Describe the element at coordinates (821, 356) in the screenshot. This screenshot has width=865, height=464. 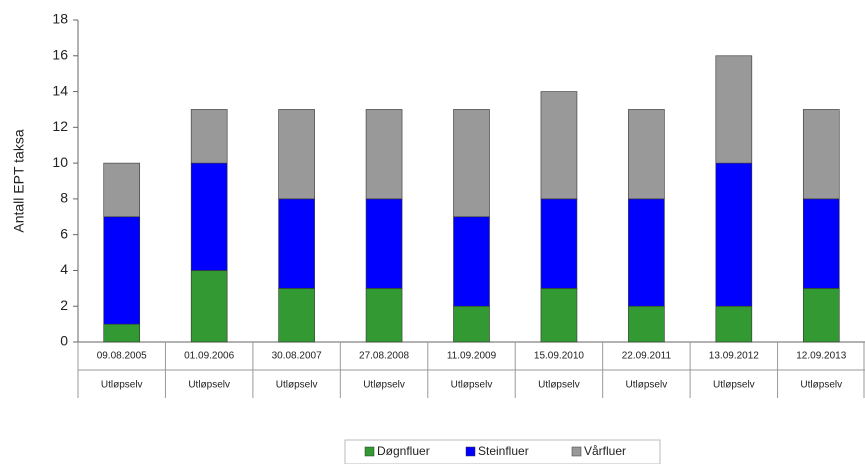
I see `x-tick-label: 12.09.2013` at that location.